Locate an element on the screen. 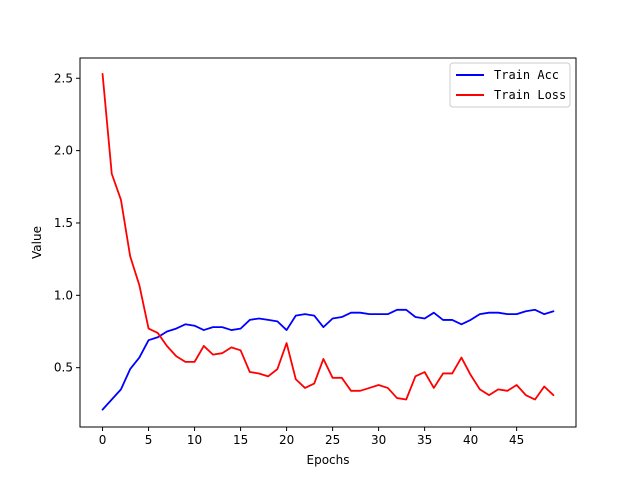 This screenshot has height=480, width=640. x-tick-label: 35 is located at coordinates (424, 440).